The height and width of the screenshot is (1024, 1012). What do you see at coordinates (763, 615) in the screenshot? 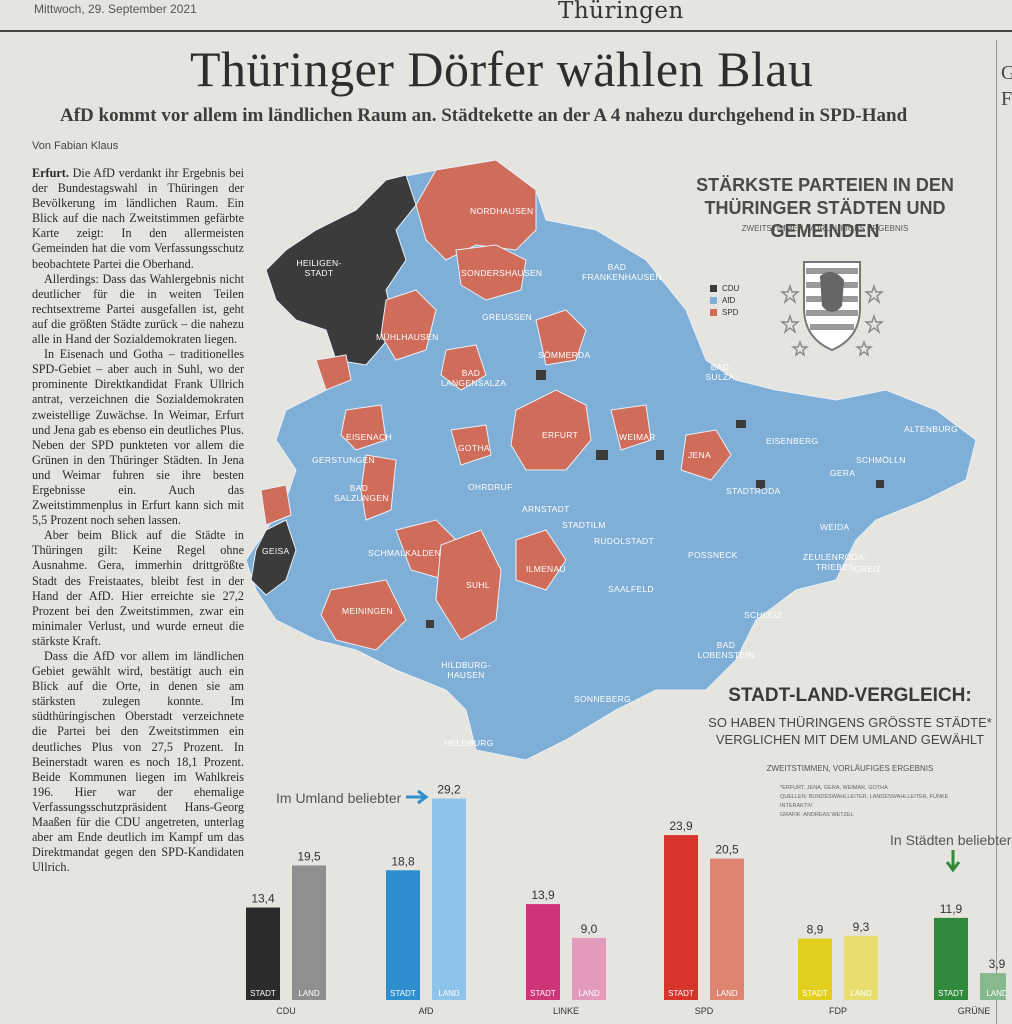
I see `map-label: SCHLEIZ` at bounding box center [763, 615].